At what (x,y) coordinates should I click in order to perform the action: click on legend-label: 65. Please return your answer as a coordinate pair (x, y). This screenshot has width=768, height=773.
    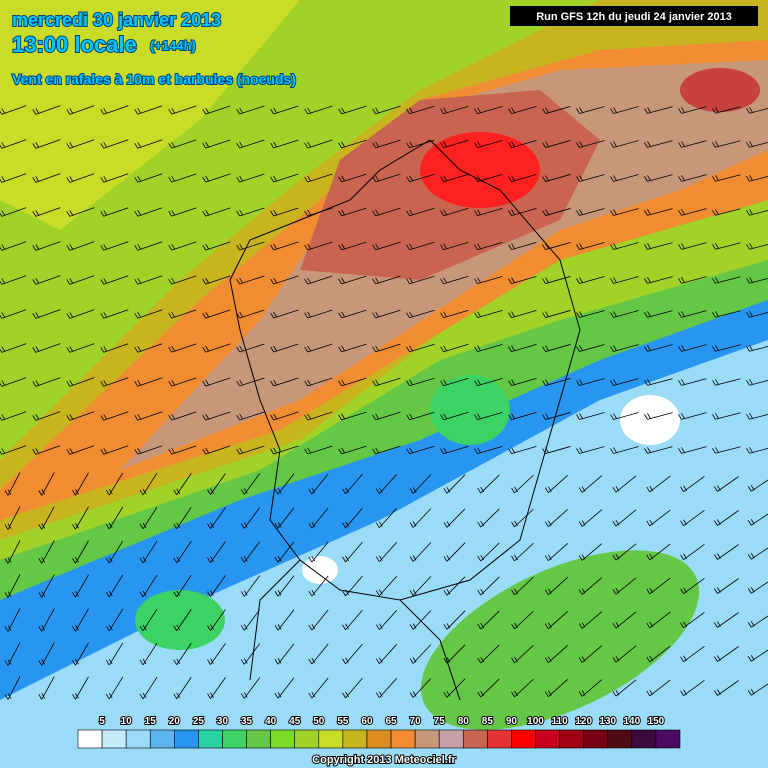
    Looking at the image, I should click on (391, 721).